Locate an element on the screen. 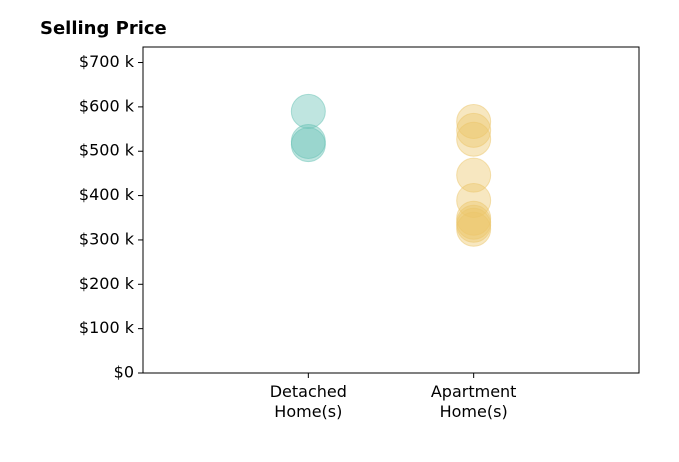 The width and height of the screenshot is (679, 462). y-tick-label: $400 k is located at coordinates (107, 194).